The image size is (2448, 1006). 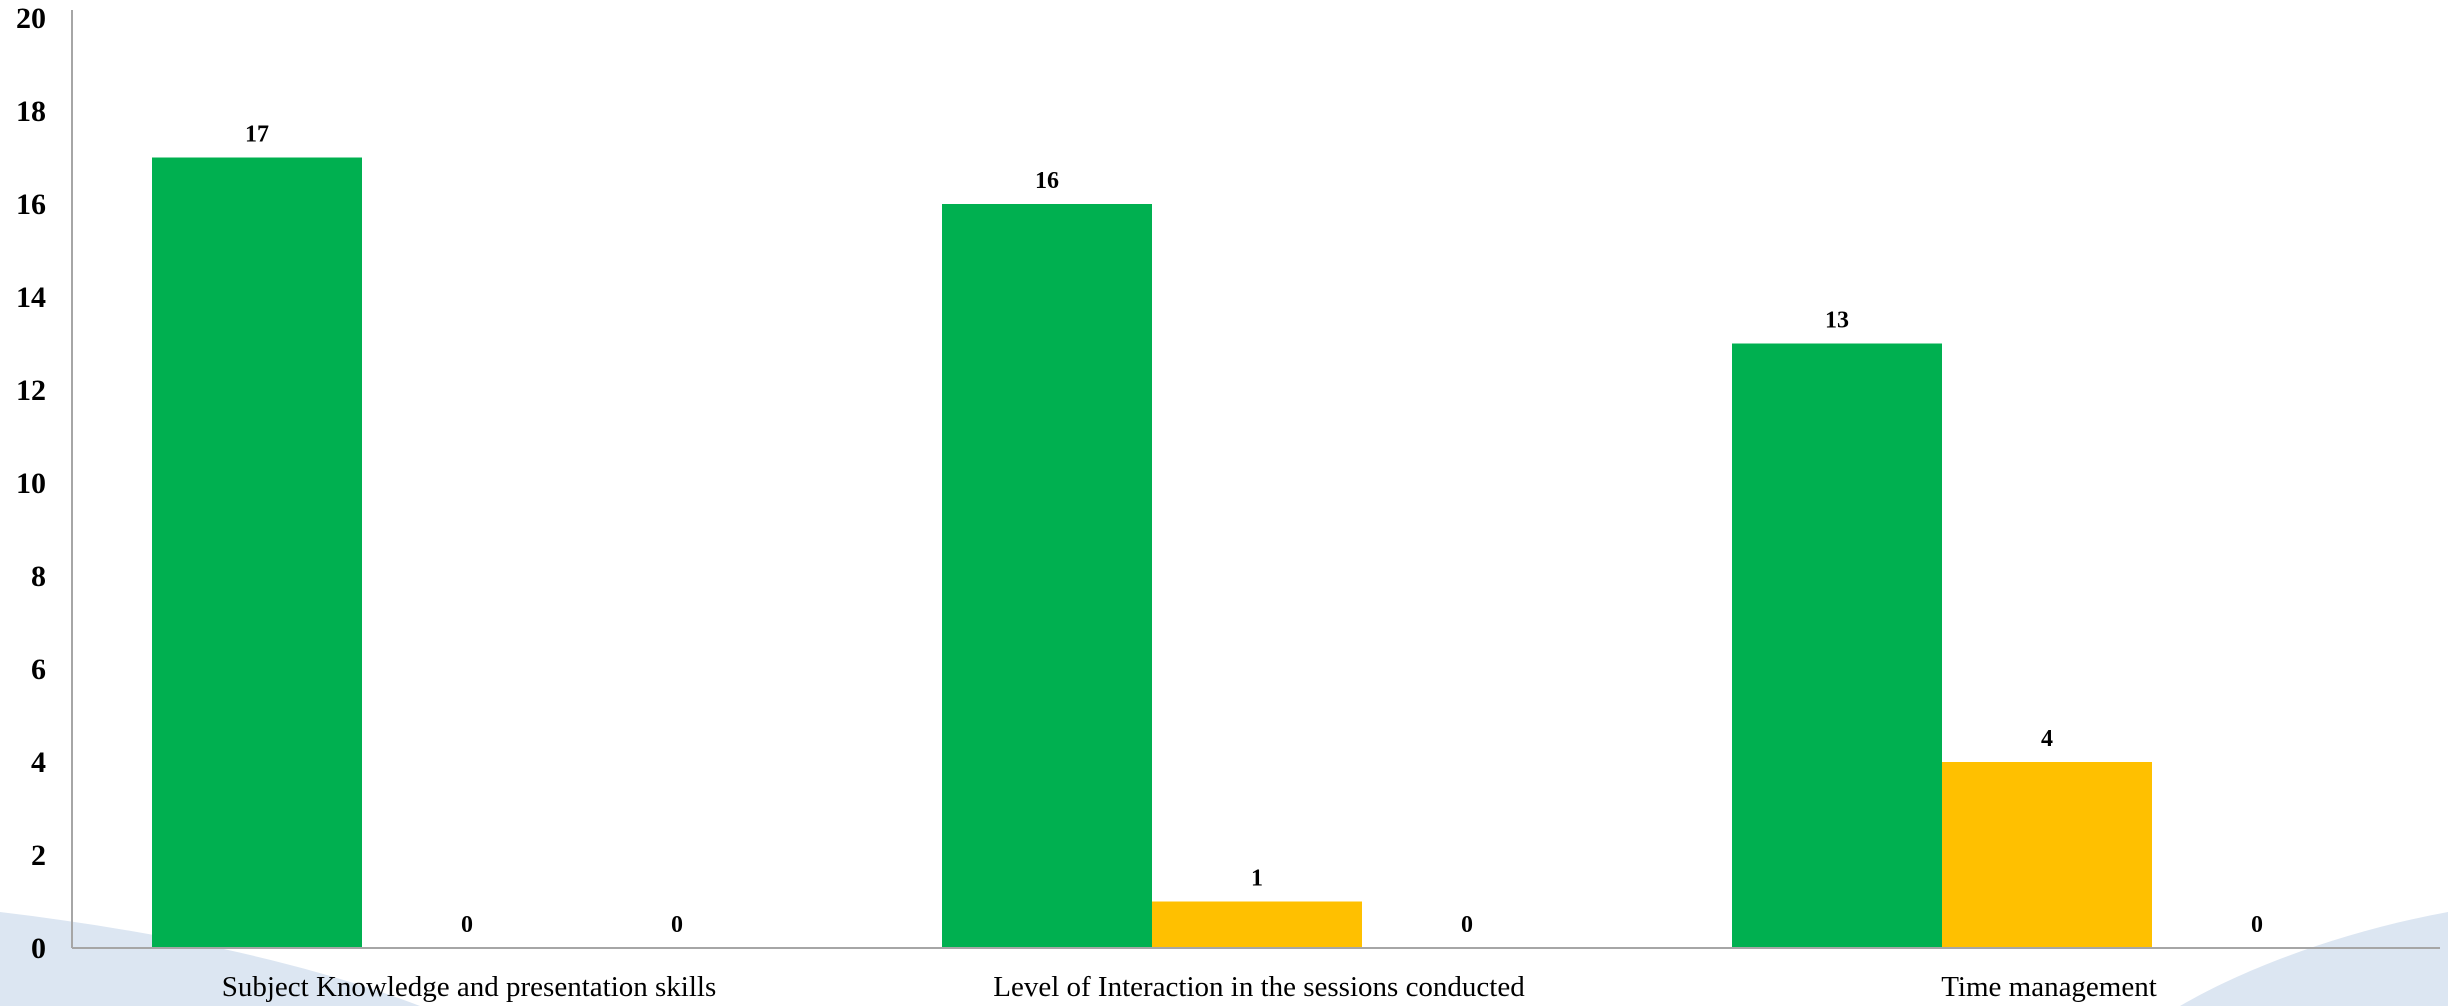 What do you see at coordinates (38, 762) in the screenshot?
I see `y-tick-label: 4` at bounding box center [38, 762].